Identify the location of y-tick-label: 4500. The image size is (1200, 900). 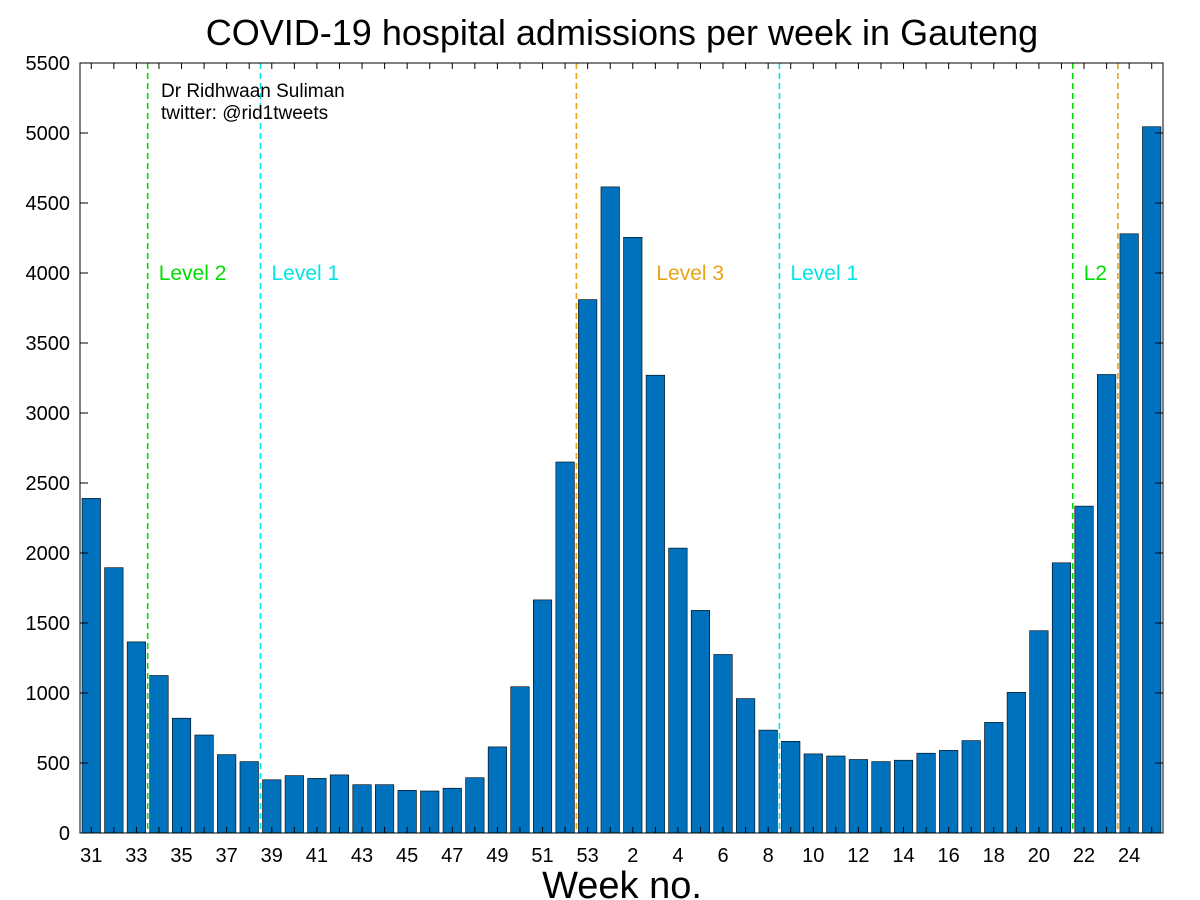
(48, 204).